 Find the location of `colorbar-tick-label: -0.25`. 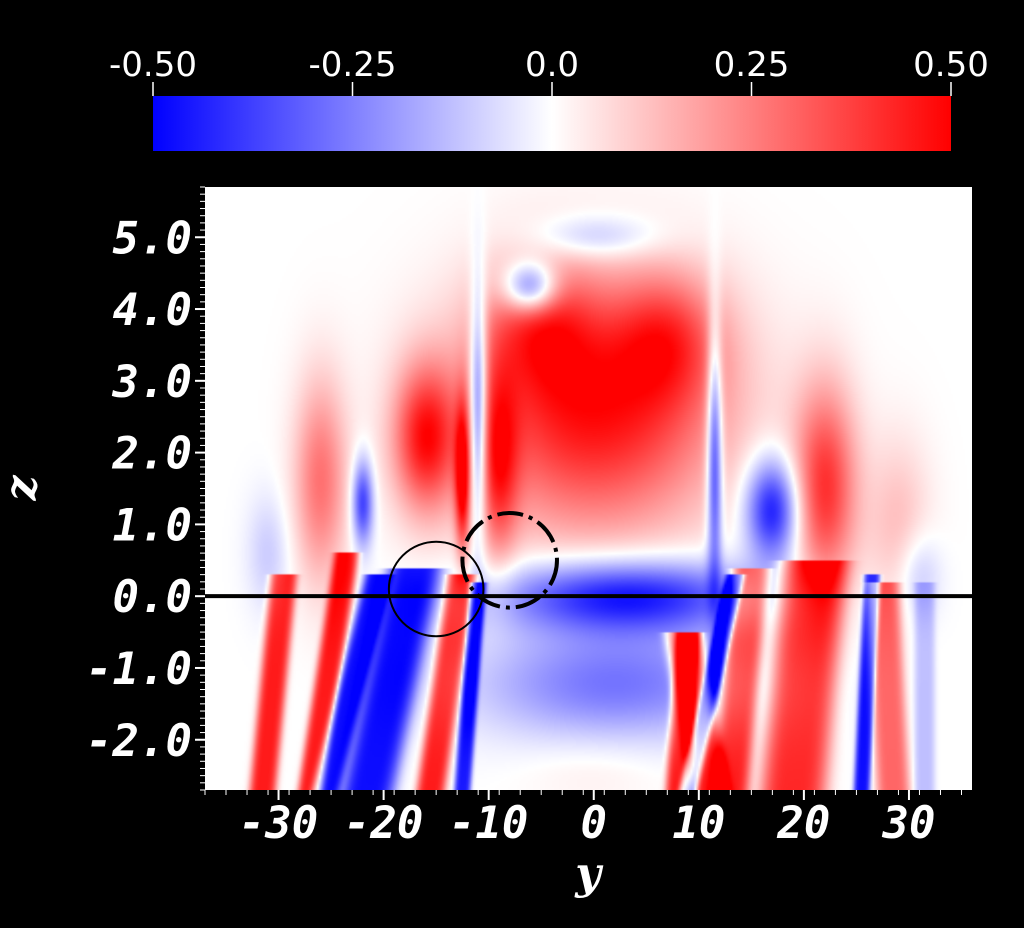

colorbar-tick-label: -0.25 is located at coordinates (353, 65).